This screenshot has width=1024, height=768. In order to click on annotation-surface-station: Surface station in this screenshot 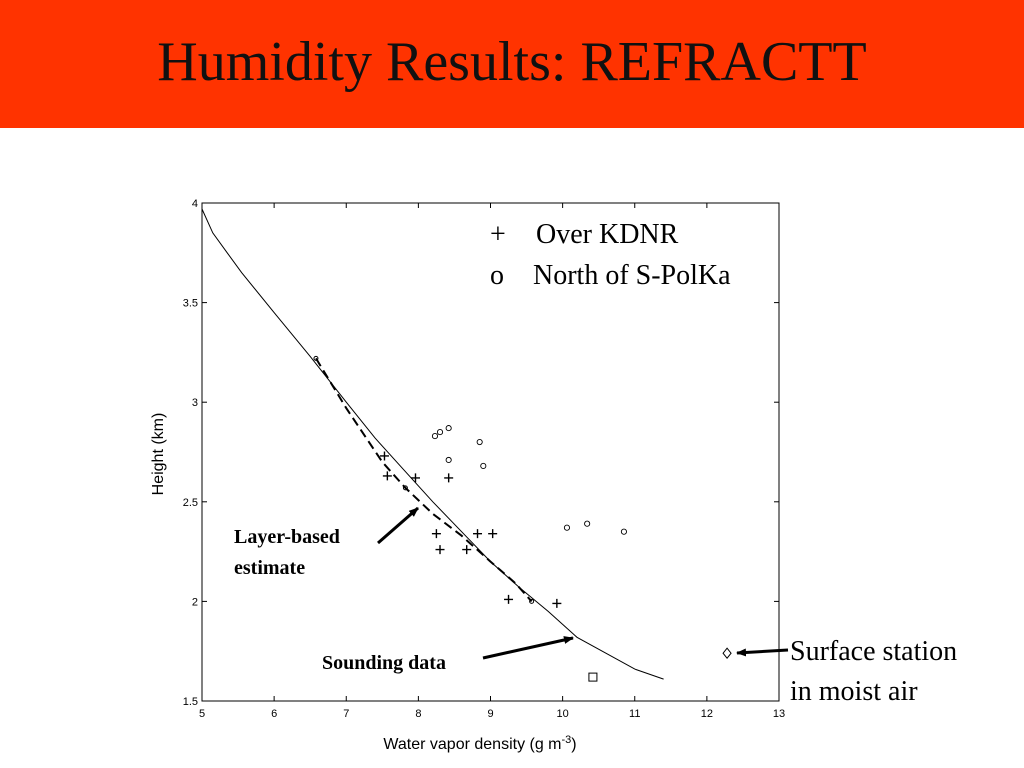, I will do `click(873, 651)`.